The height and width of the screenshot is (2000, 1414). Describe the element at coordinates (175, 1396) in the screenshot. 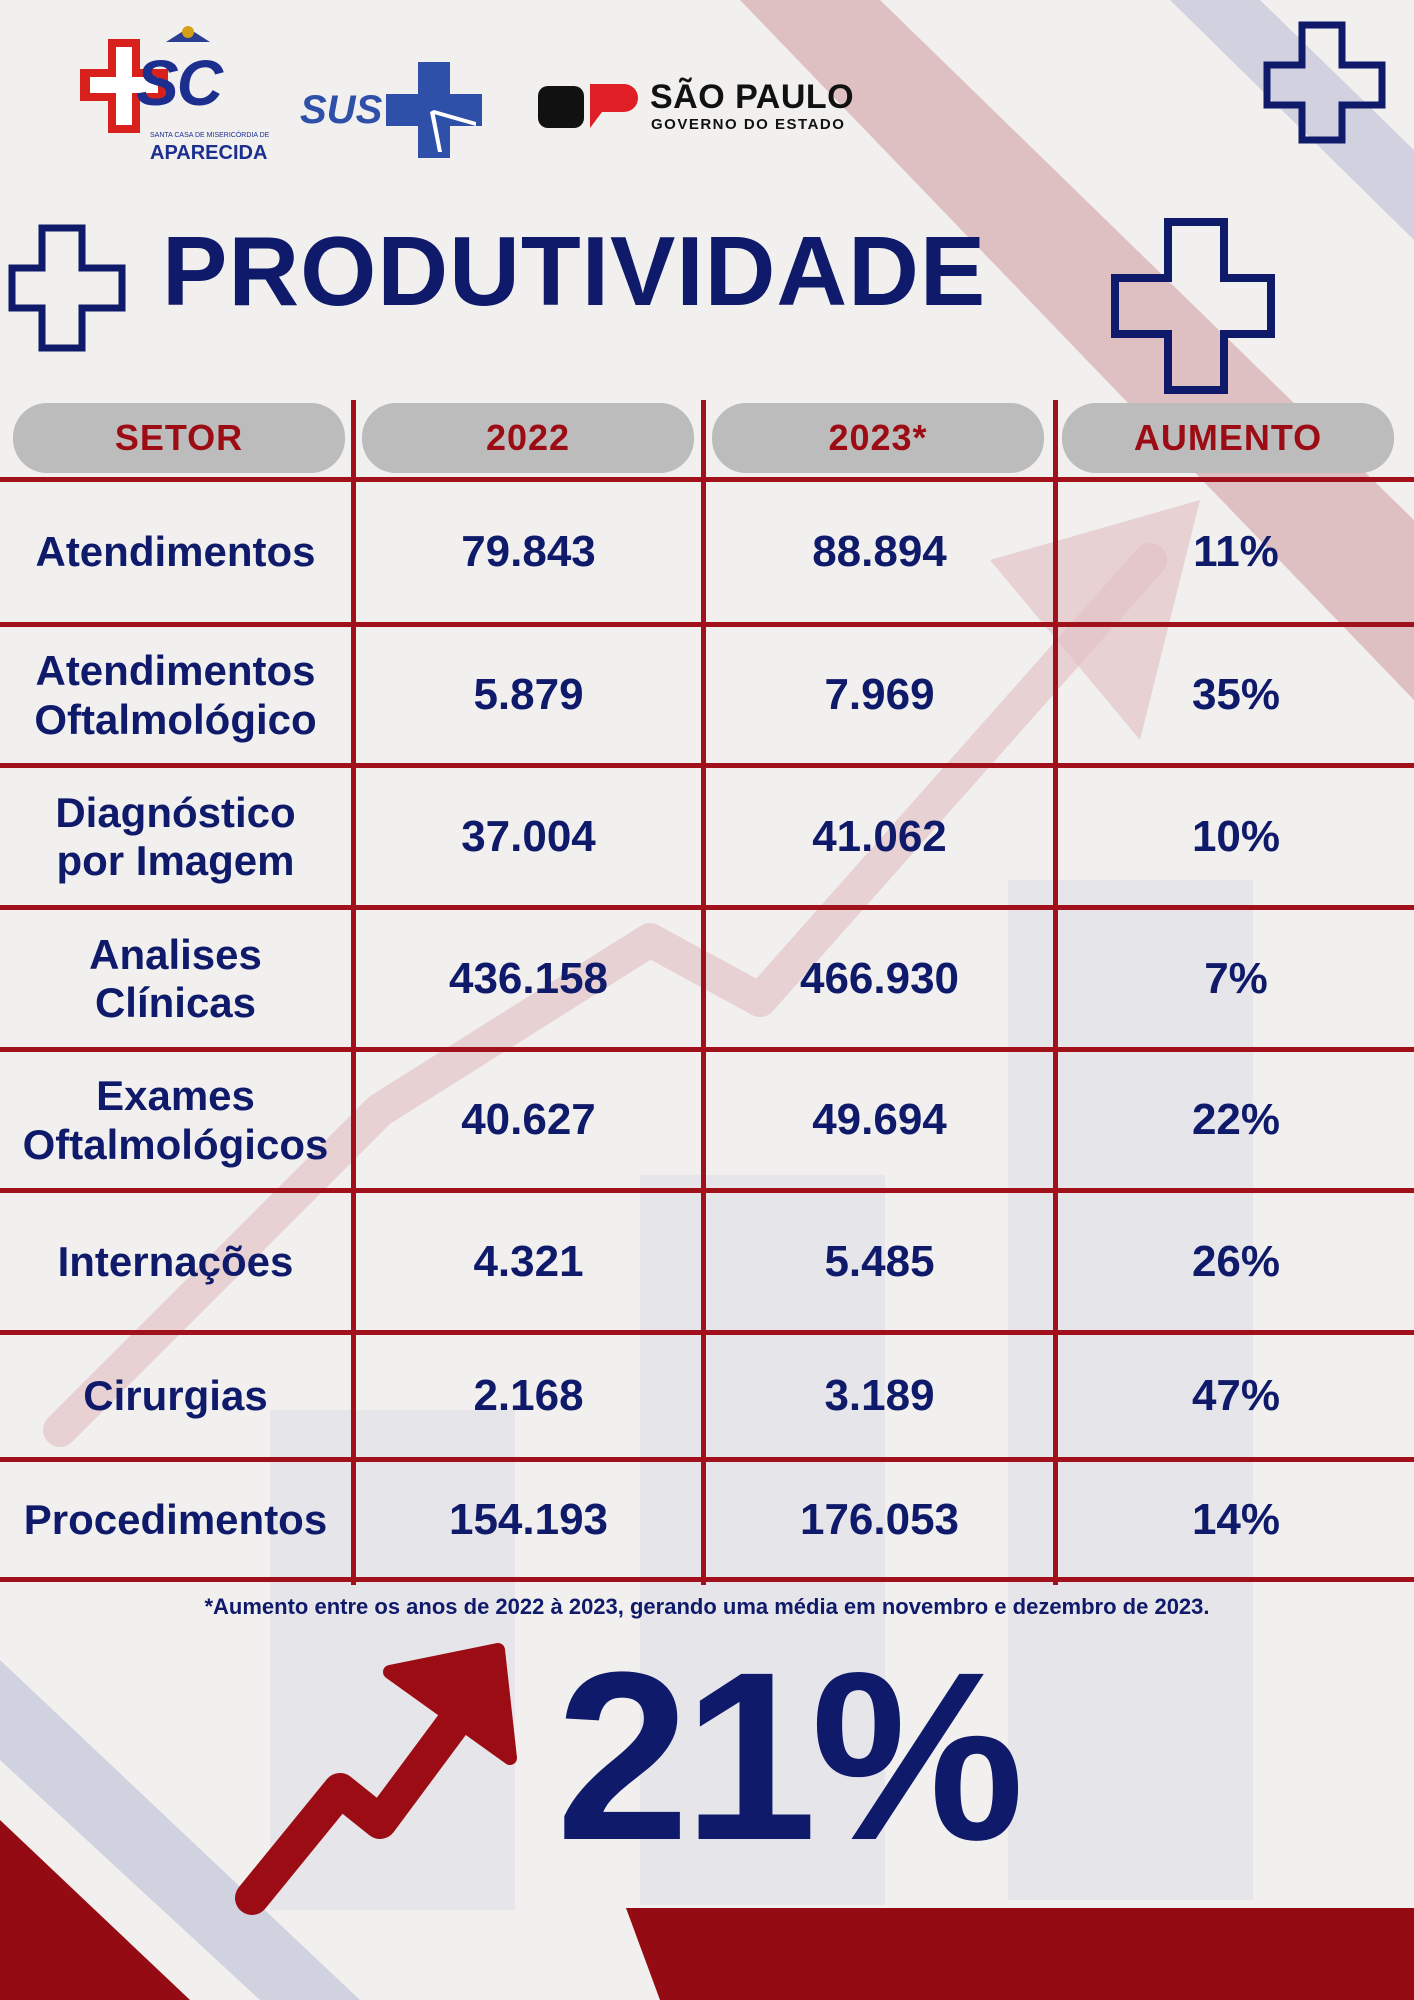

I see `cell-setor: Cirurgias` at that location.